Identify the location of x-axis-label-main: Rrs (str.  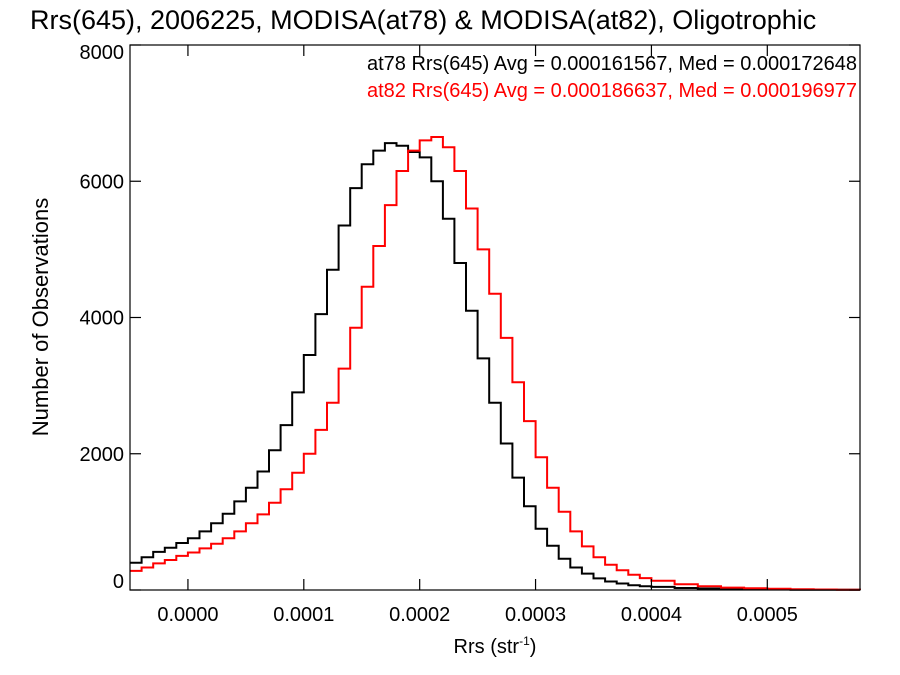
(487, 647).